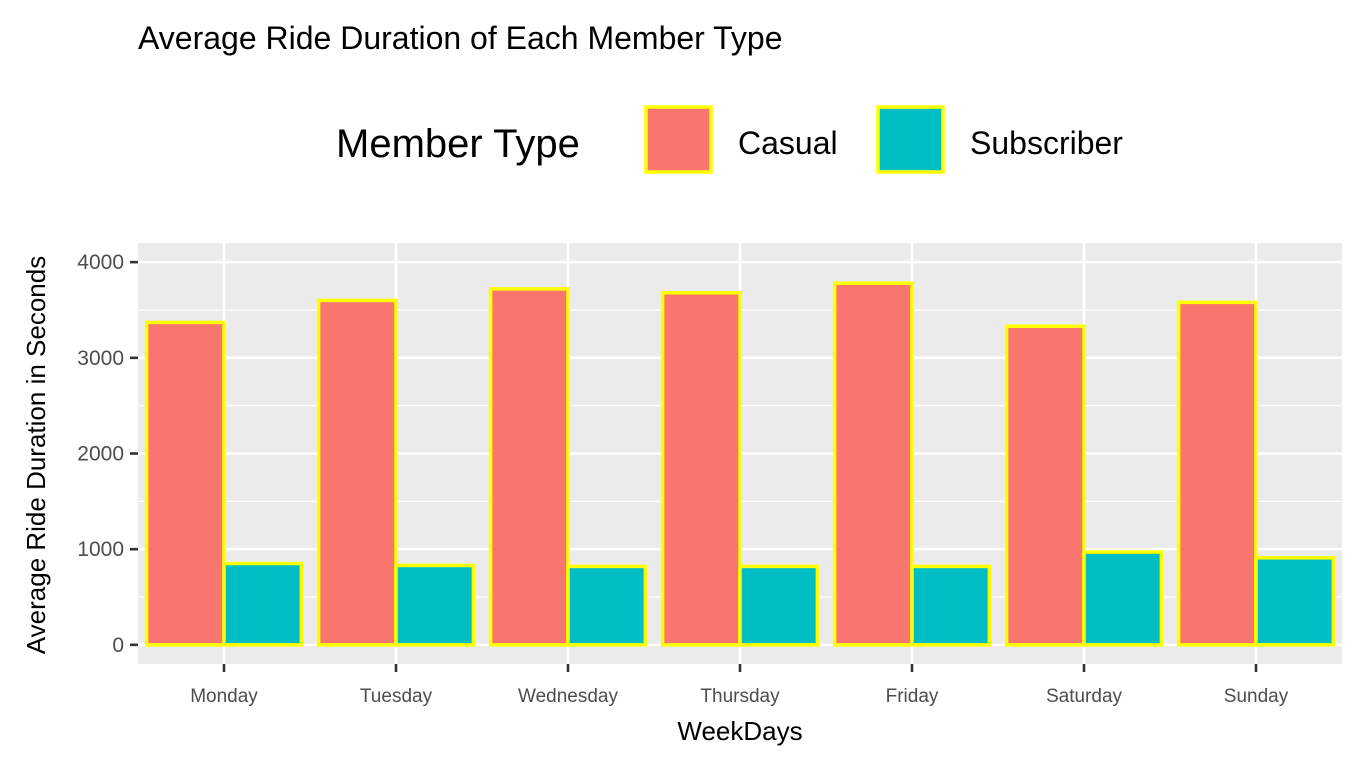 Image resolution: width=1366 pixels, height=768 pixels. Describe the element at coordinates (788, 143) in the screenshot. I see `legend-label-casual: Casual` at that location.